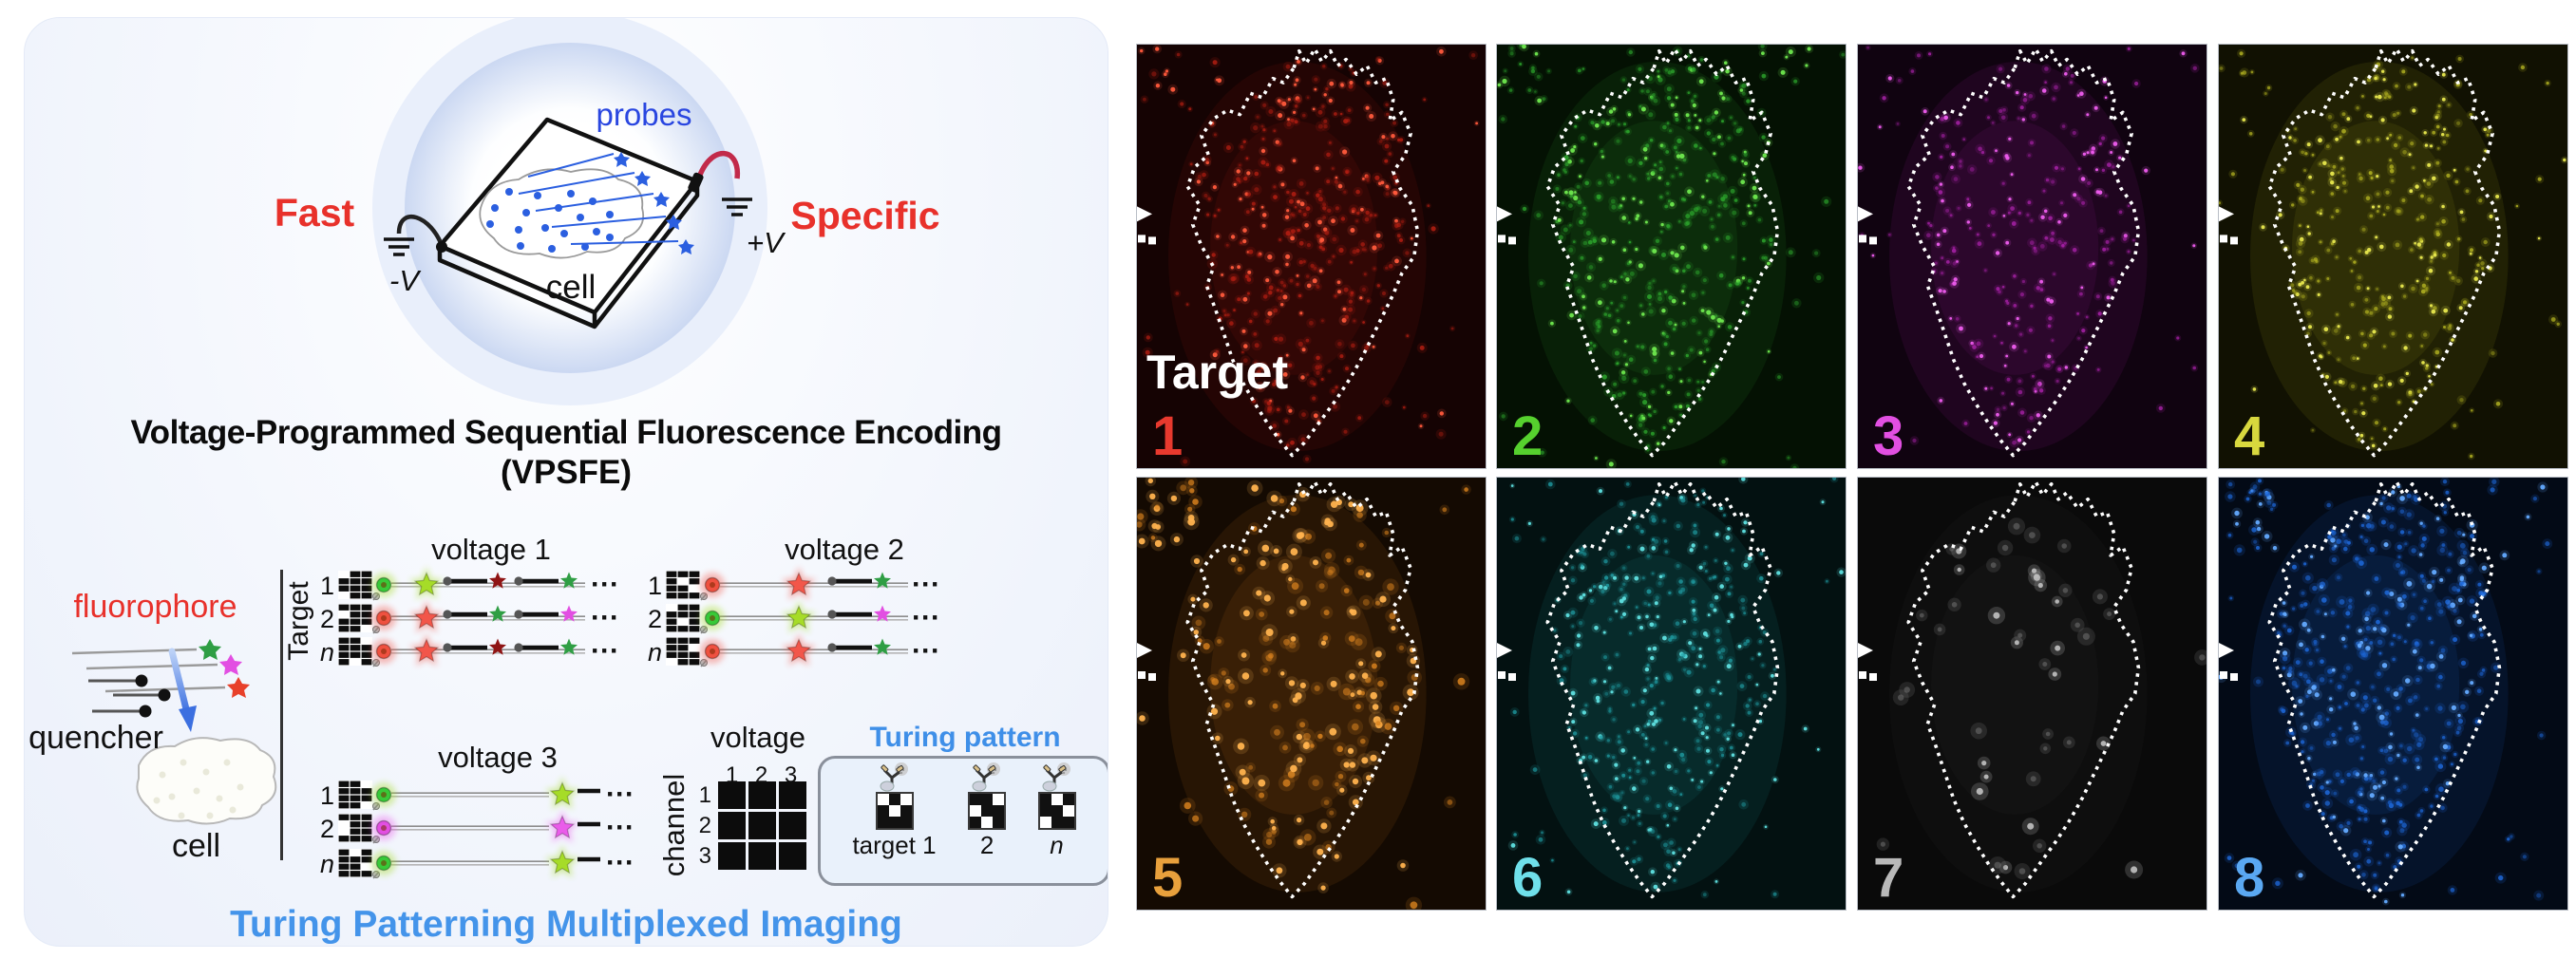 This screenshot has width=2576, height=959. What do you see at coordinates (1528, 878) in the screenshot?
I see `channel-number-label: 6` at bounding box center [1528, 878].